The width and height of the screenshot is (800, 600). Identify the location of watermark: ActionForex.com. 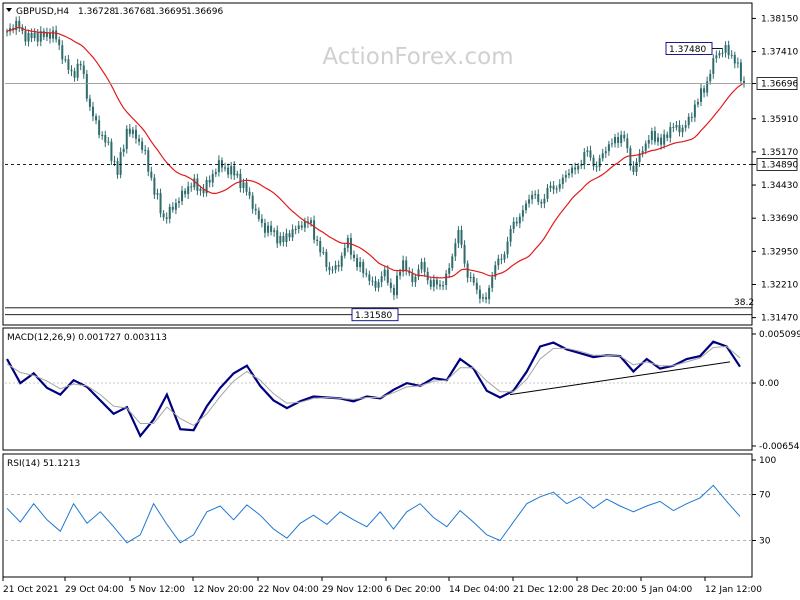
(417, 57).